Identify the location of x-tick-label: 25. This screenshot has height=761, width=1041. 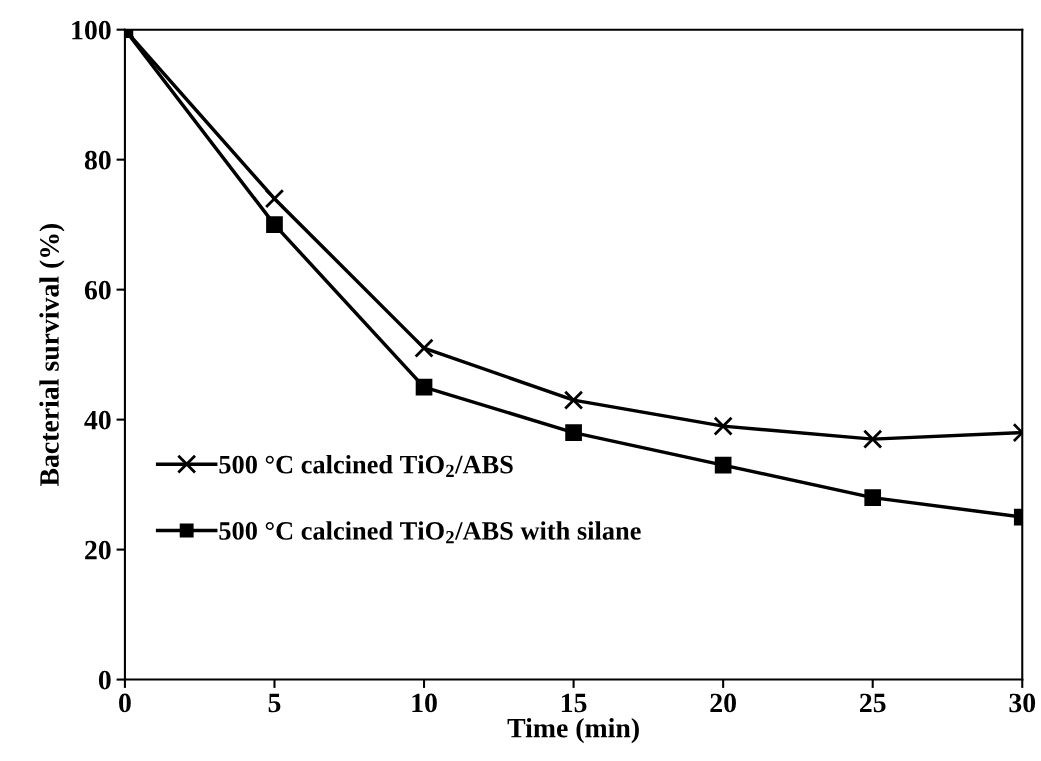
(872, 703).